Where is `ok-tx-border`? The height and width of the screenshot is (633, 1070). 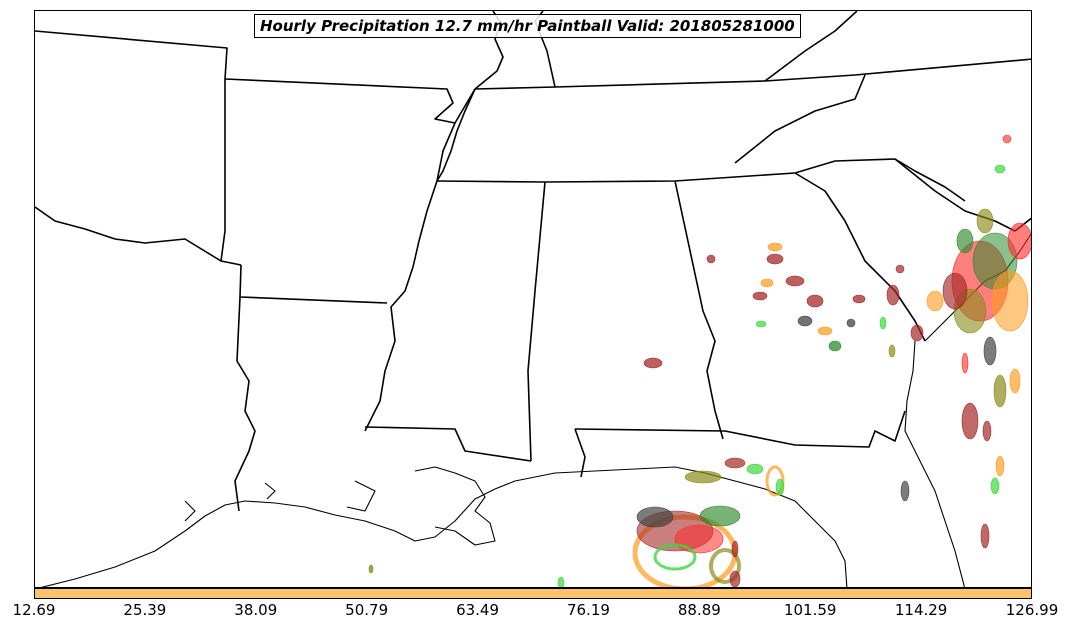
ok-tx-border is located at coordinates (138, 236).